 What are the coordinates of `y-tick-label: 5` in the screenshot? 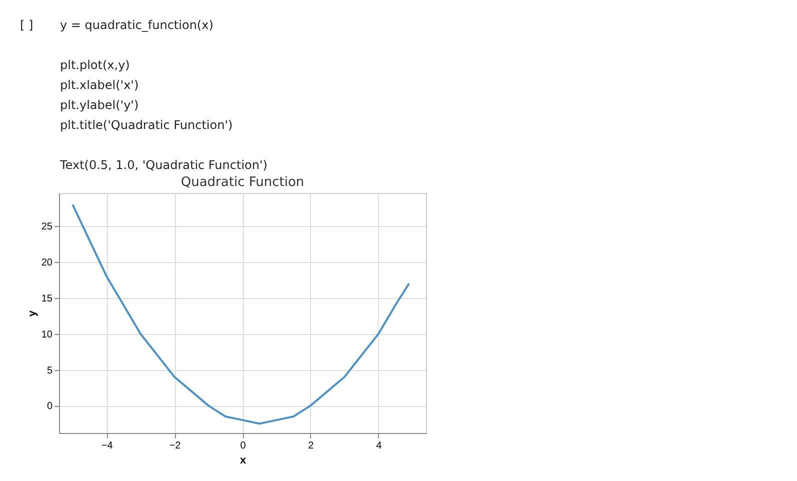 It's located at (49, 370).